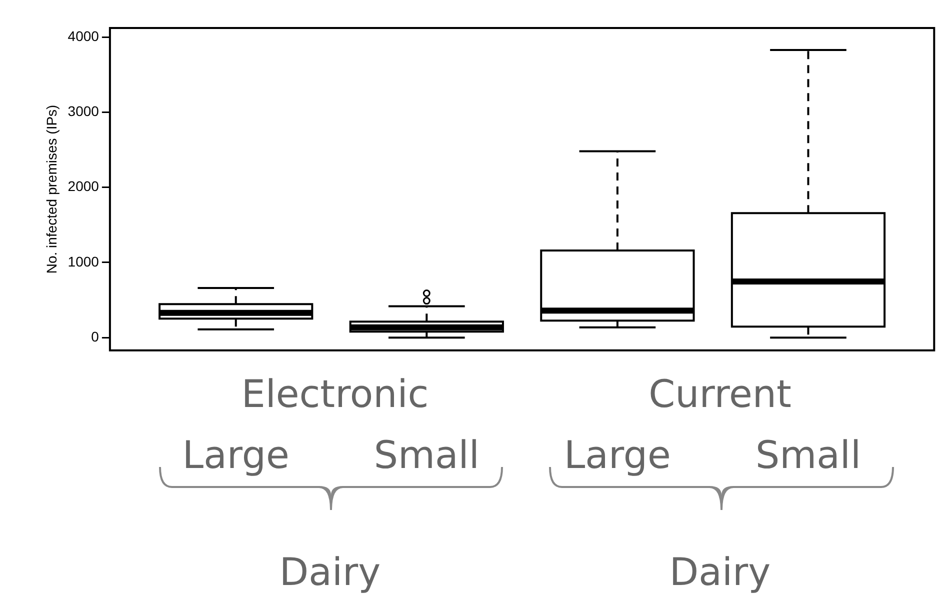 The width and height of the screenshot is (938, 603). What do you see at coordinates (335, 394) in the screenshot?
I see `text: Electronic` at bounding box center [335, 394].